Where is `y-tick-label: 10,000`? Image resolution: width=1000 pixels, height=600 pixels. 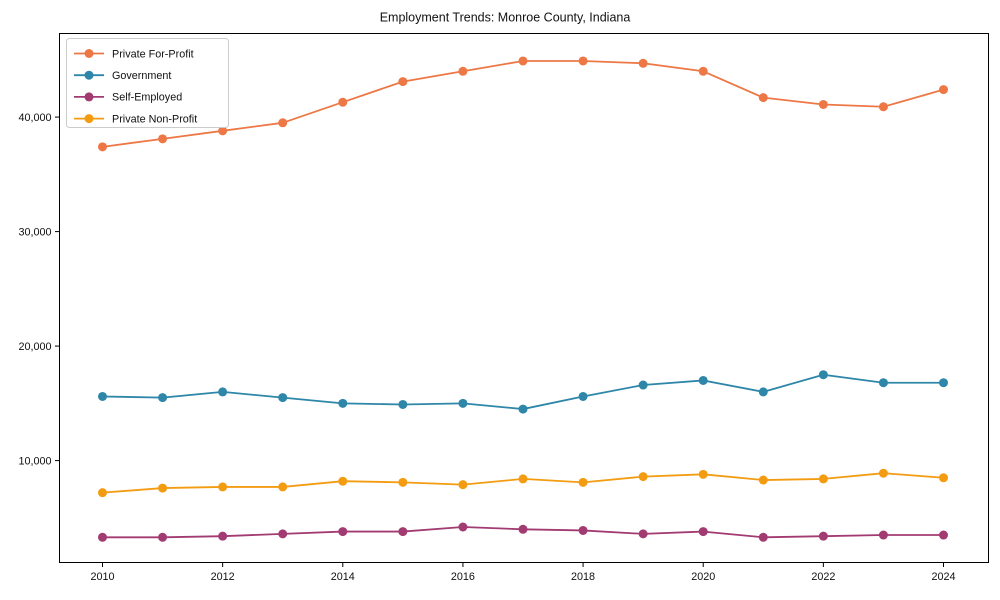
y-tick-label: 10,000 is located at coordinates (34, 461).